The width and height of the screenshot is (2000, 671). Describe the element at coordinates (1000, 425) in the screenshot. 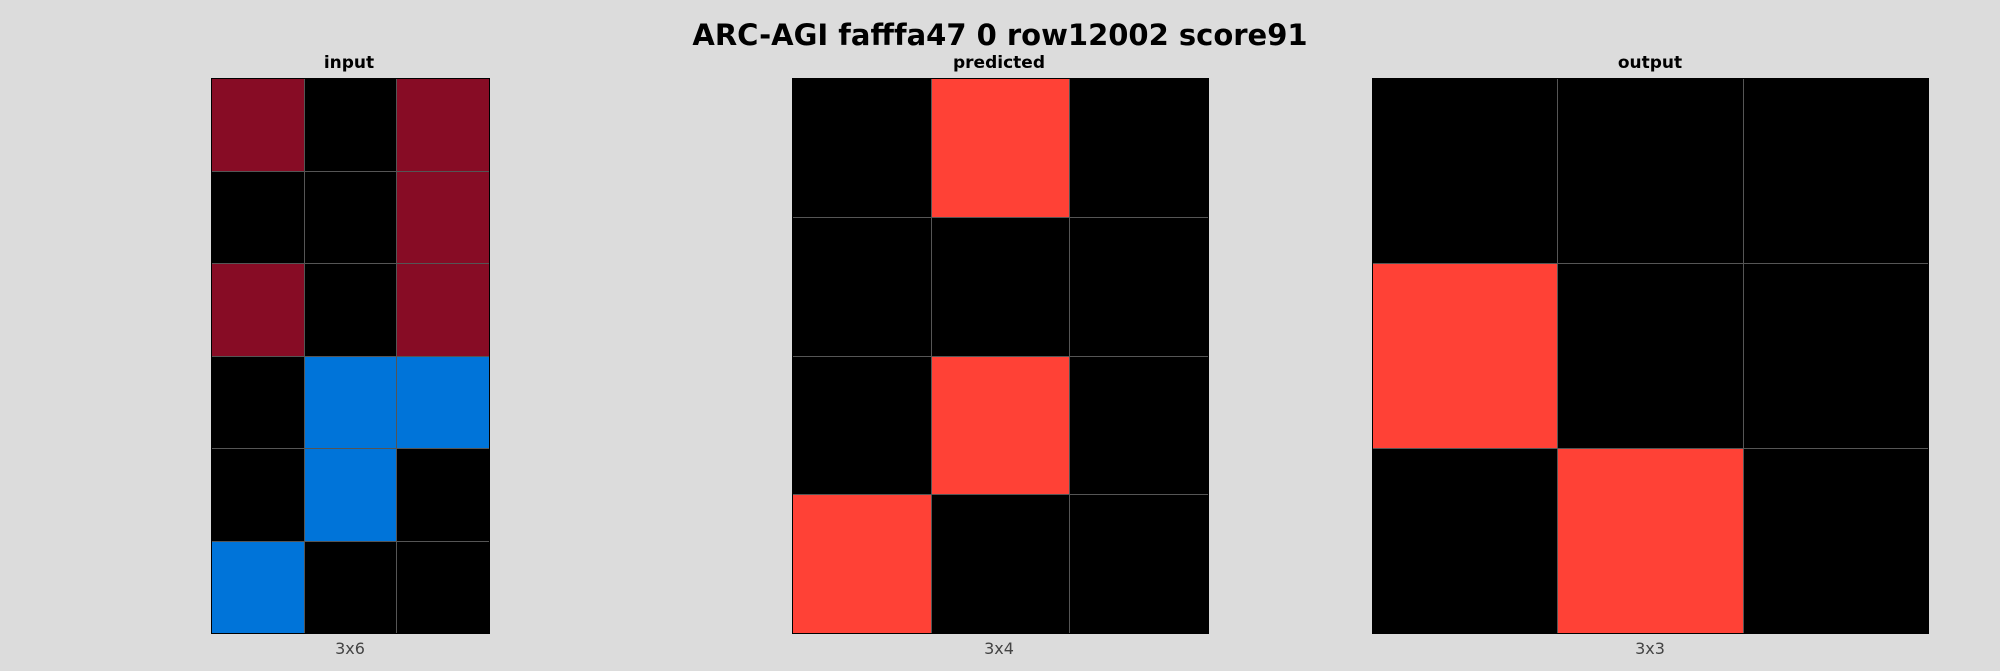

I see `predicted-cell-r2-c1` at that location.